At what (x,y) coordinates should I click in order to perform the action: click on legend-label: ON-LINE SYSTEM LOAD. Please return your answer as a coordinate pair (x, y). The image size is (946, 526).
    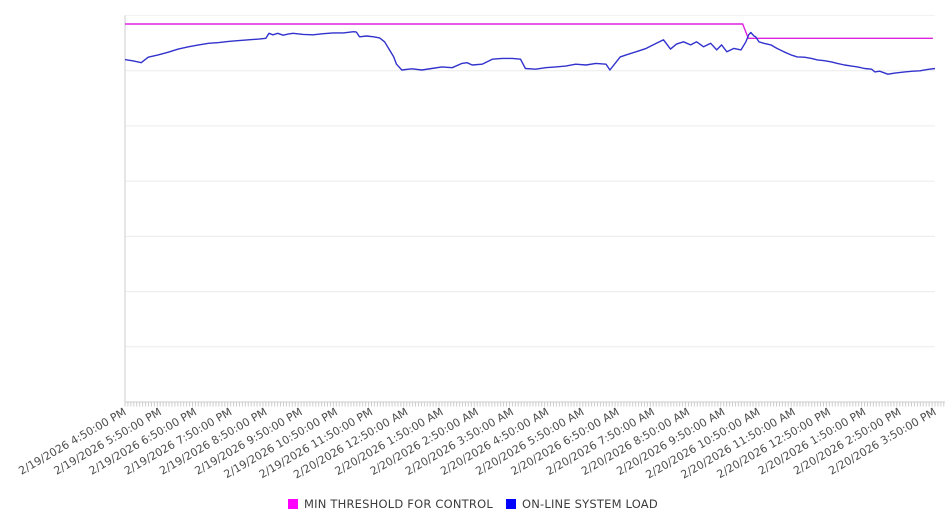
    Looking at the image, I should click on (589, 504).